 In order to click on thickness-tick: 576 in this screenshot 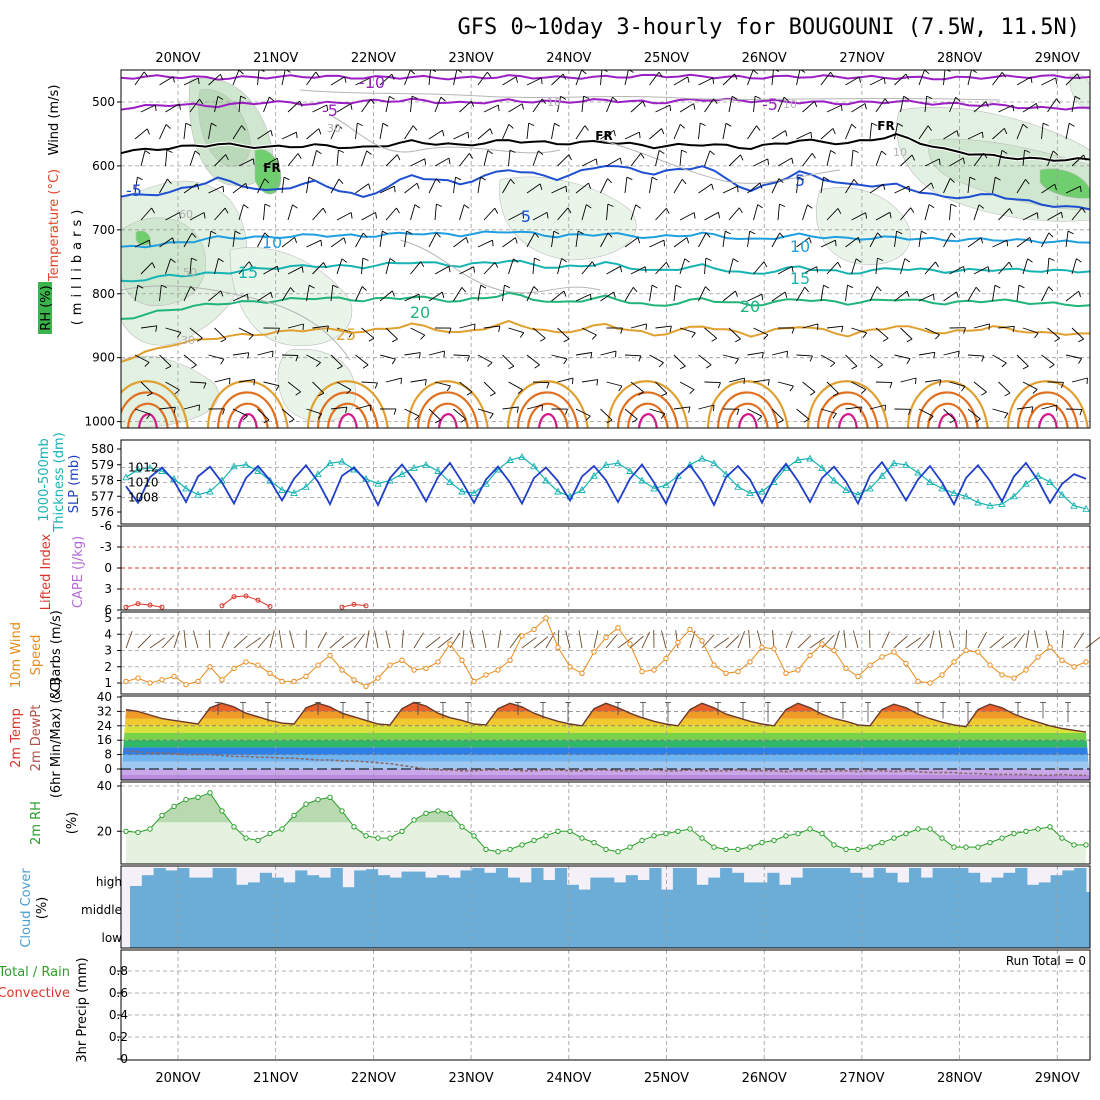, I will do `click(102, 512)`.